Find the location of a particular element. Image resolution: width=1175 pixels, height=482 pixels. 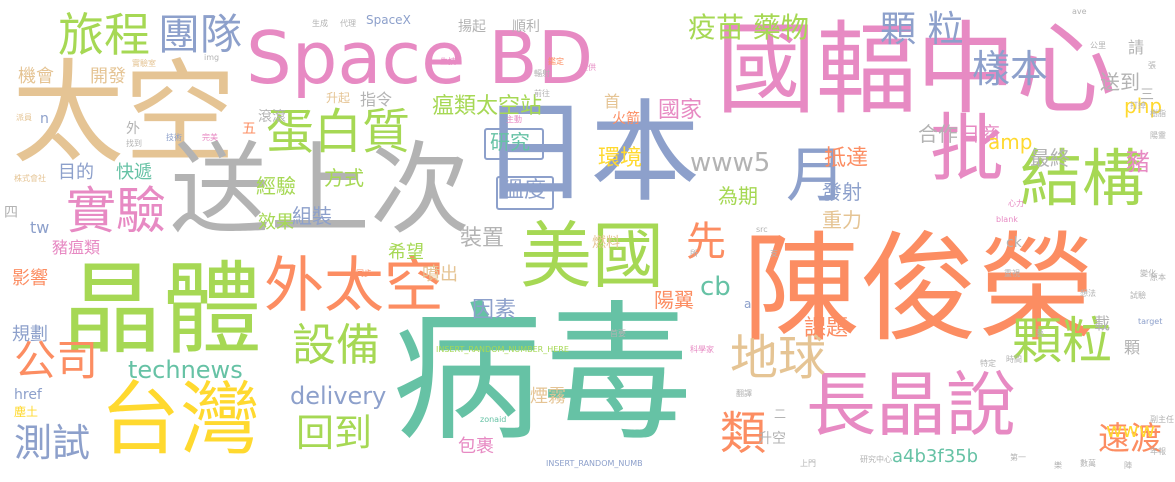

word: 設備 is located at coordinates (336, 346).